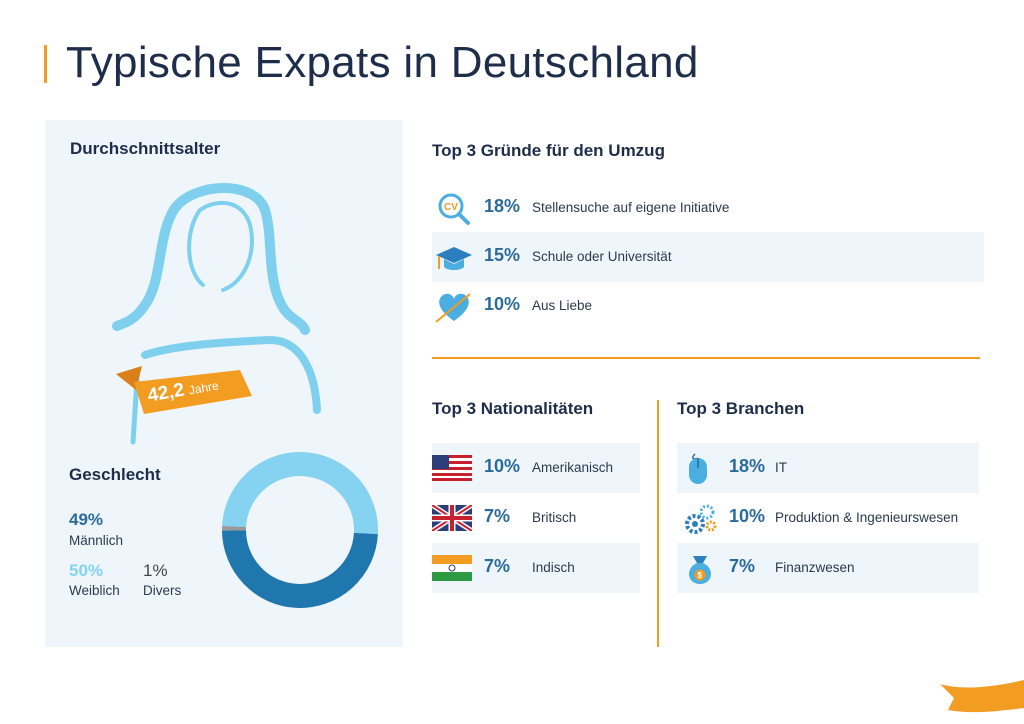 This screenshot has width=1024, height=724. Describe the element at coordinates (747, 466) in the screenshot. I see `industry-percent: 18%` at that location.